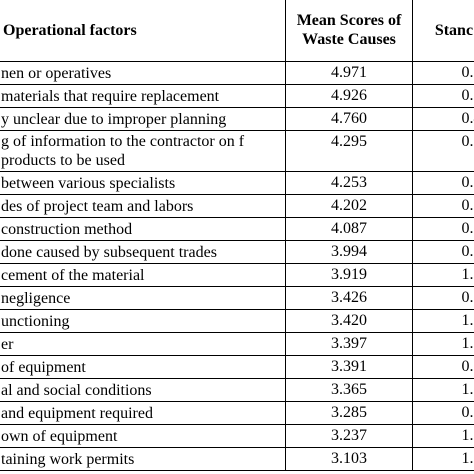 Image resolution: width=474 pixels, height=474 pixels. I want to click on table-cell: negligence, so click(143, 298).